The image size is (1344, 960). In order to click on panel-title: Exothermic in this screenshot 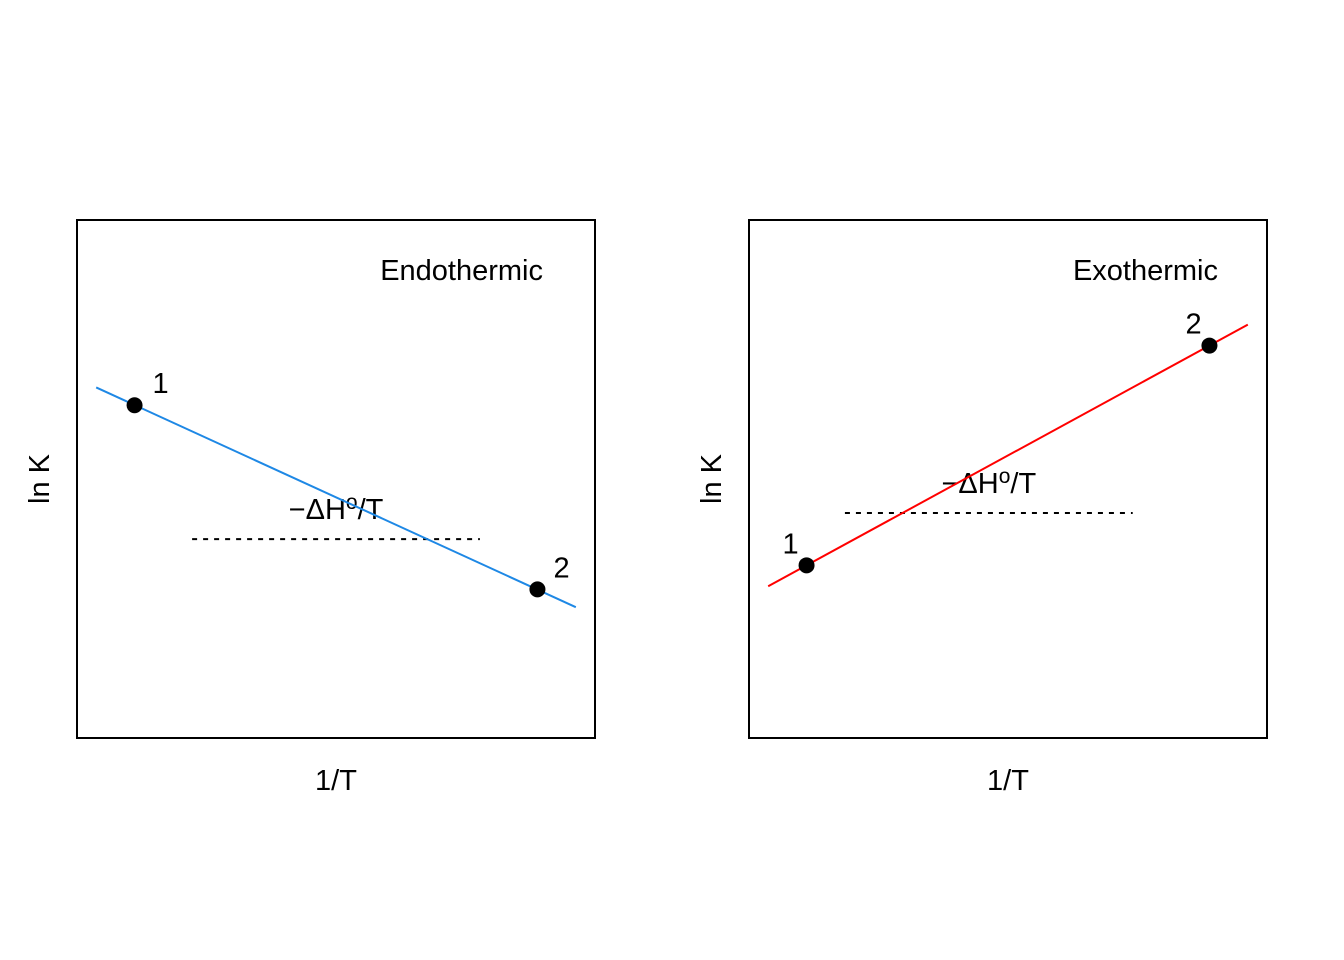, I will do `click(1145, 271)`.